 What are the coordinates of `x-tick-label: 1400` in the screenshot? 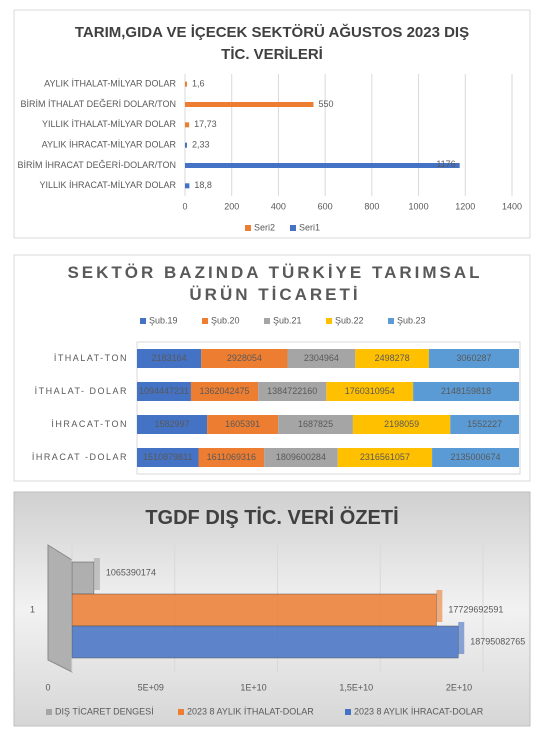 It's located at (512, 206).